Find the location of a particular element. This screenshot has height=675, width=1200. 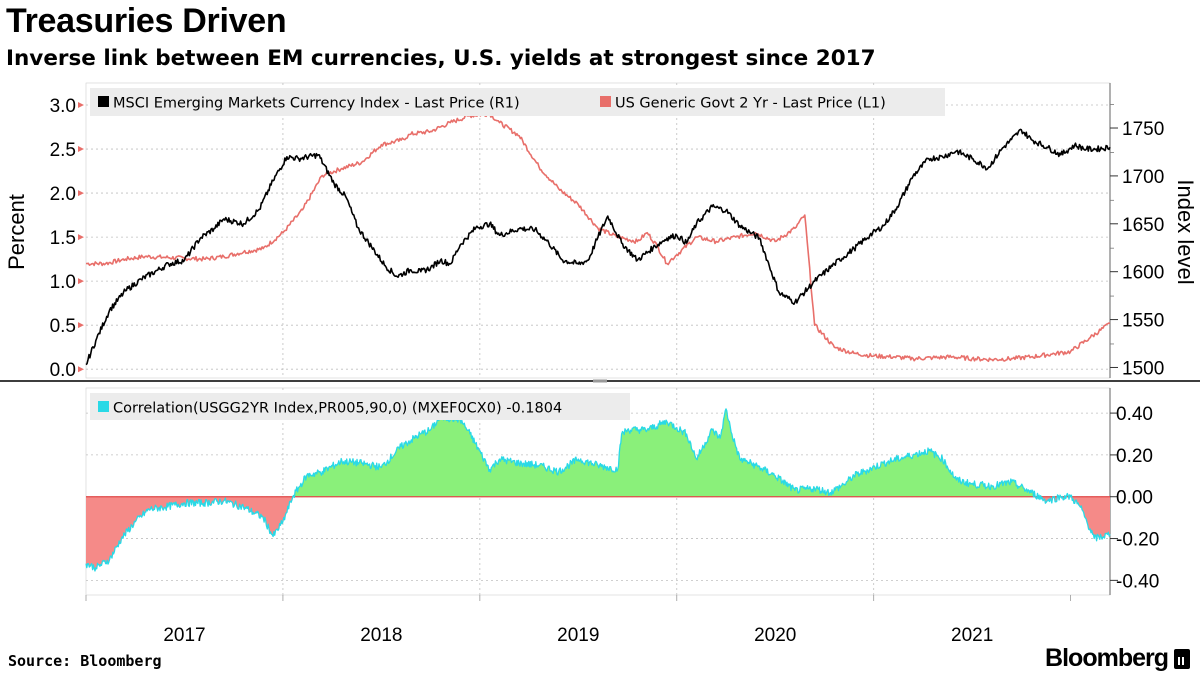

right-axis: 1500 1550 1600 1650 1700 1750 is located at coordinates (1136, 231).